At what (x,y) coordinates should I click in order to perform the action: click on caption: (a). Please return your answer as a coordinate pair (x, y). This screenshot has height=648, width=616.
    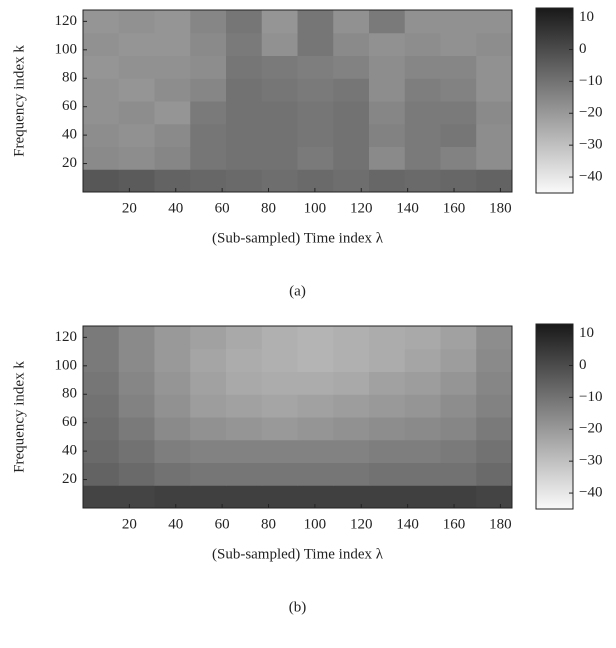
    Looking at the image, I should click on (297, 291).